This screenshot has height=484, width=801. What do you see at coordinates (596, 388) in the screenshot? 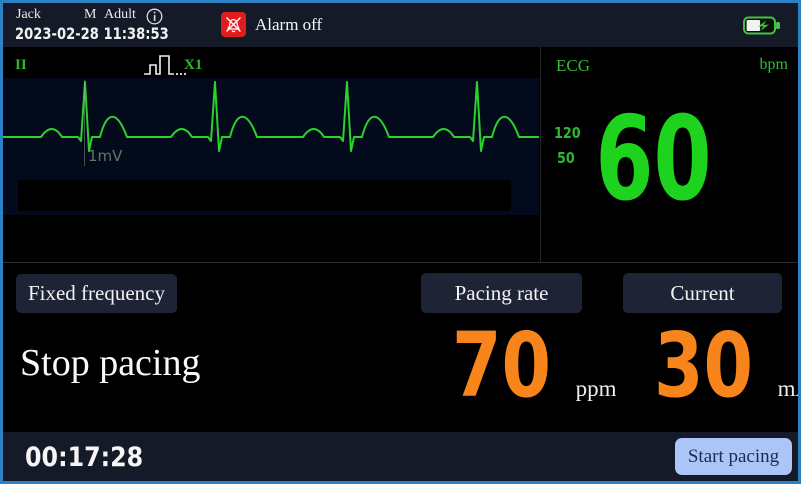
I see `pacing-rate-unit: ppm` at bounding box center [596, 388].